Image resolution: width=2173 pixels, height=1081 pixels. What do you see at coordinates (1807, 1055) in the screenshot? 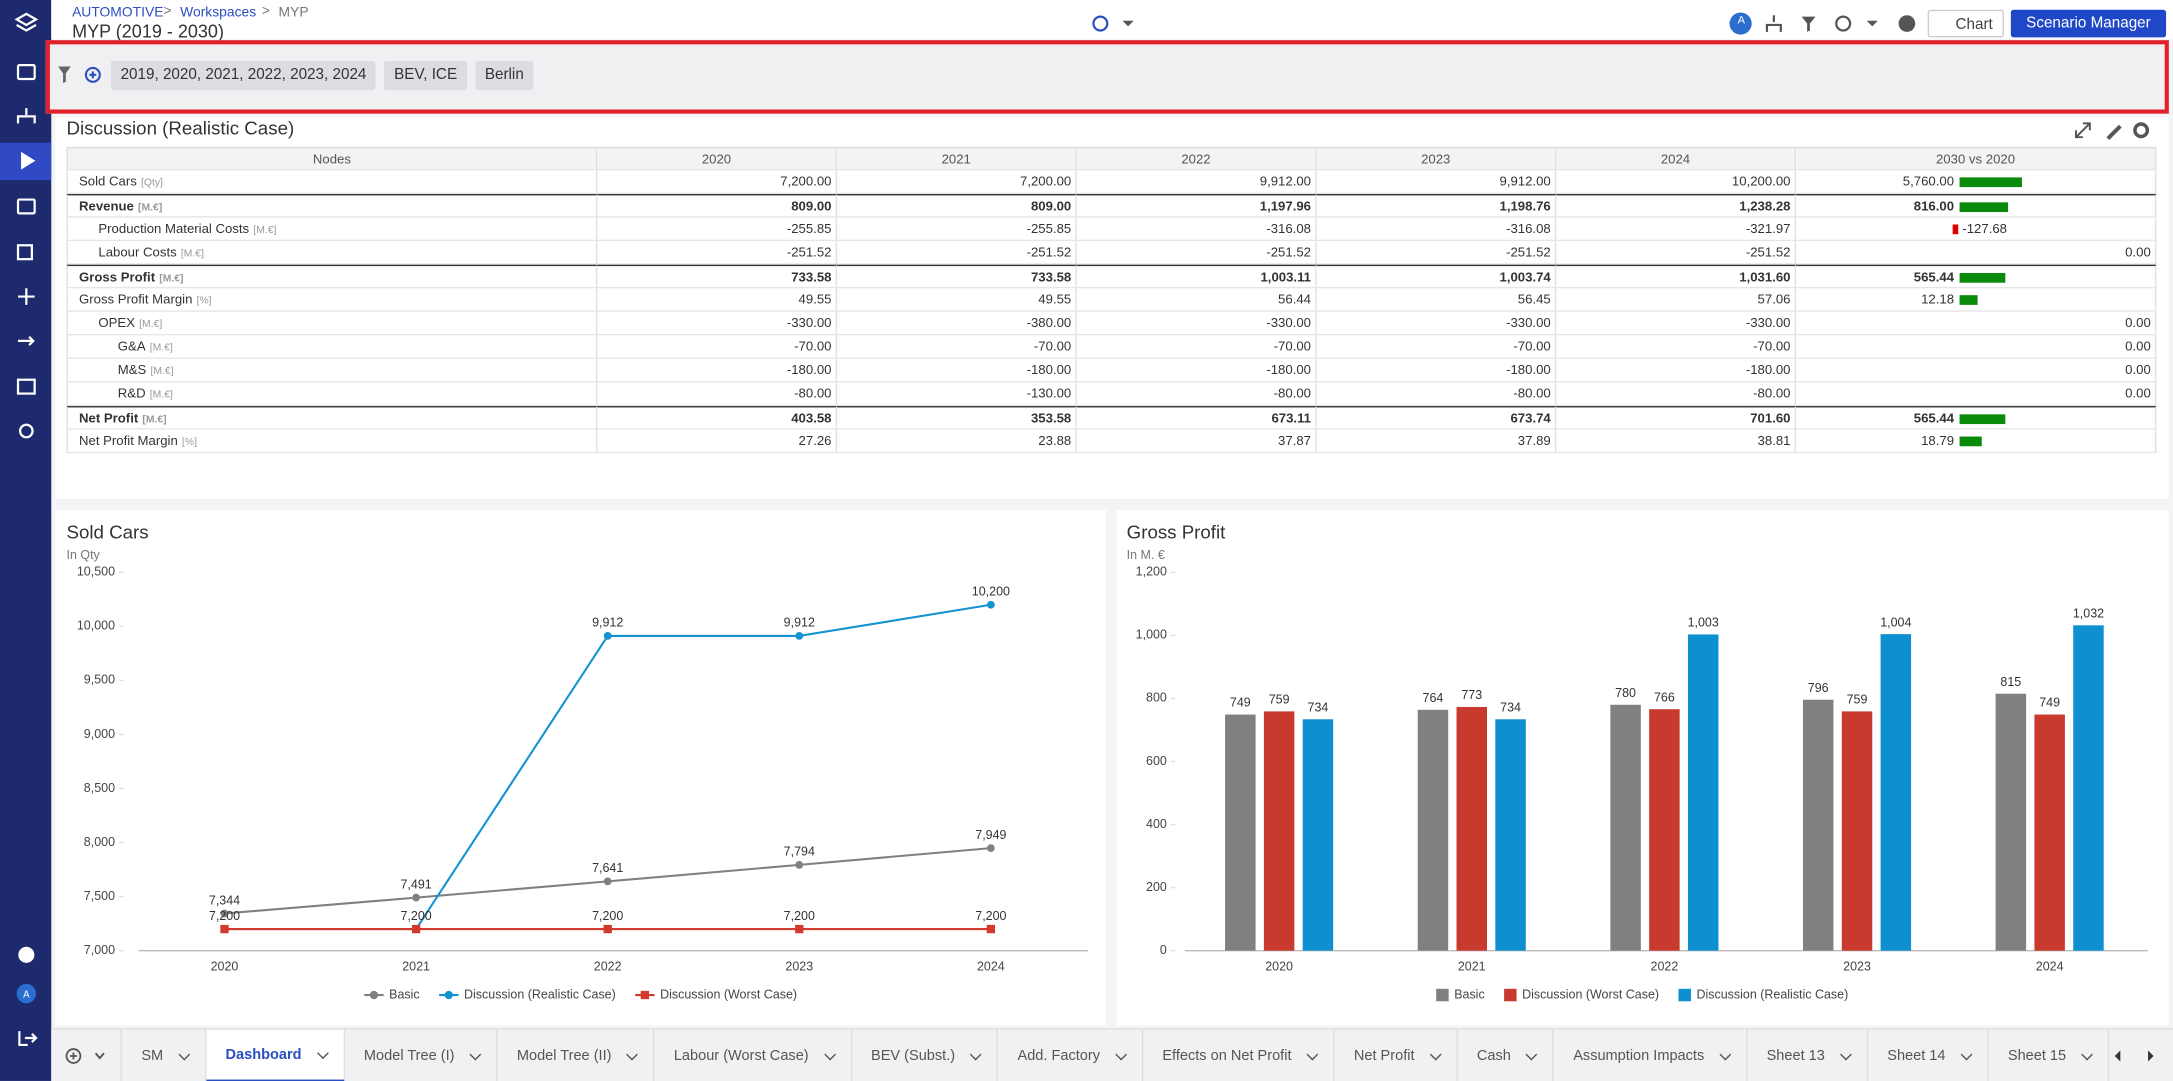
I see `sheet-tab: Sheet 13` at bounding box center [1807, 1055].